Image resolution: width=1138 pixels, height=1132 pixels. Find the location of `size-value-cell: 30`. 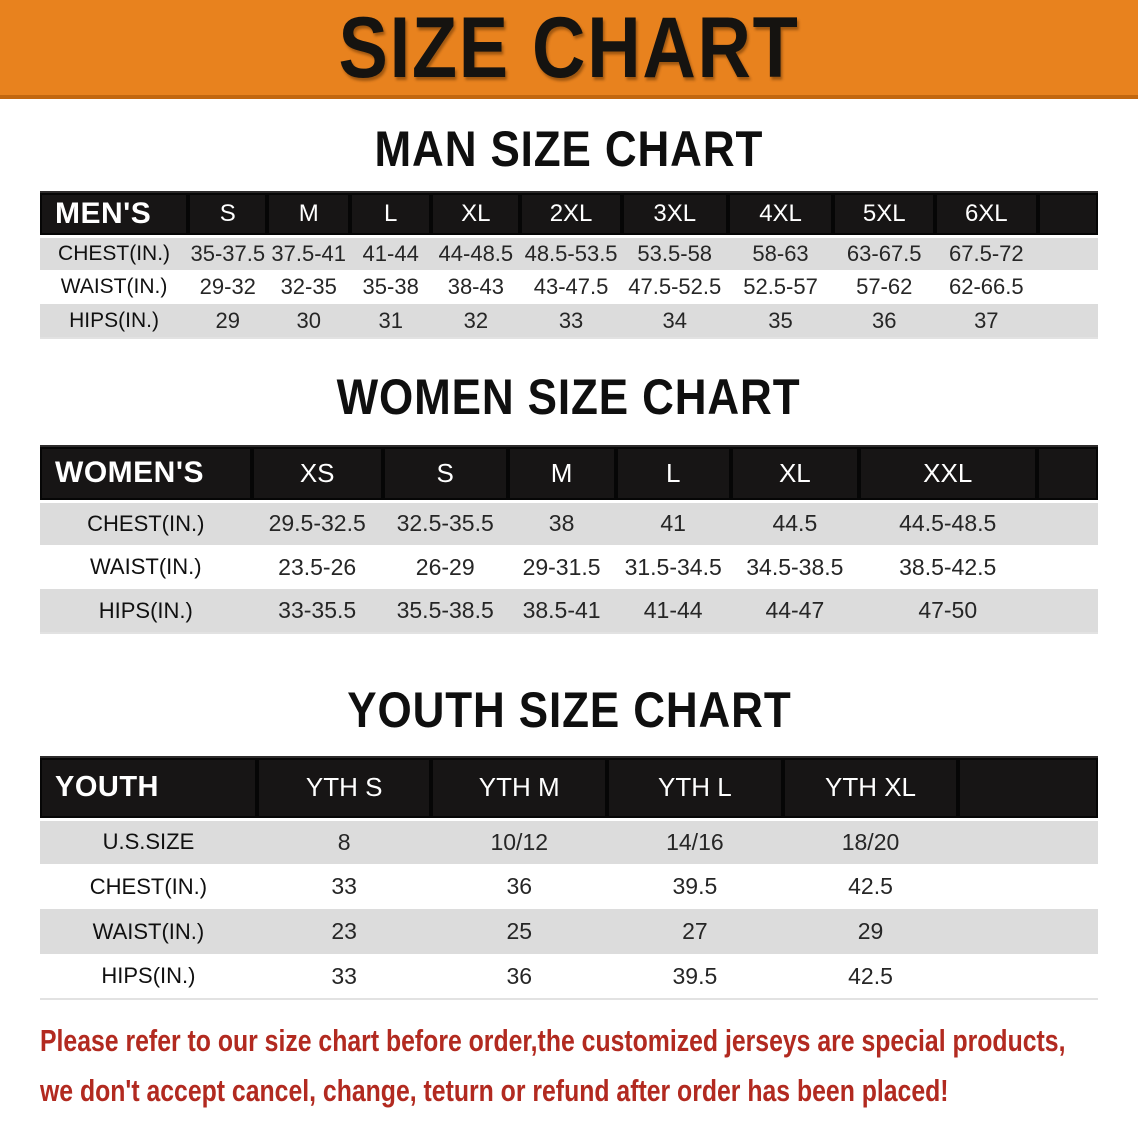

size-value-cell: 30 is located at coordinates (308, 320).